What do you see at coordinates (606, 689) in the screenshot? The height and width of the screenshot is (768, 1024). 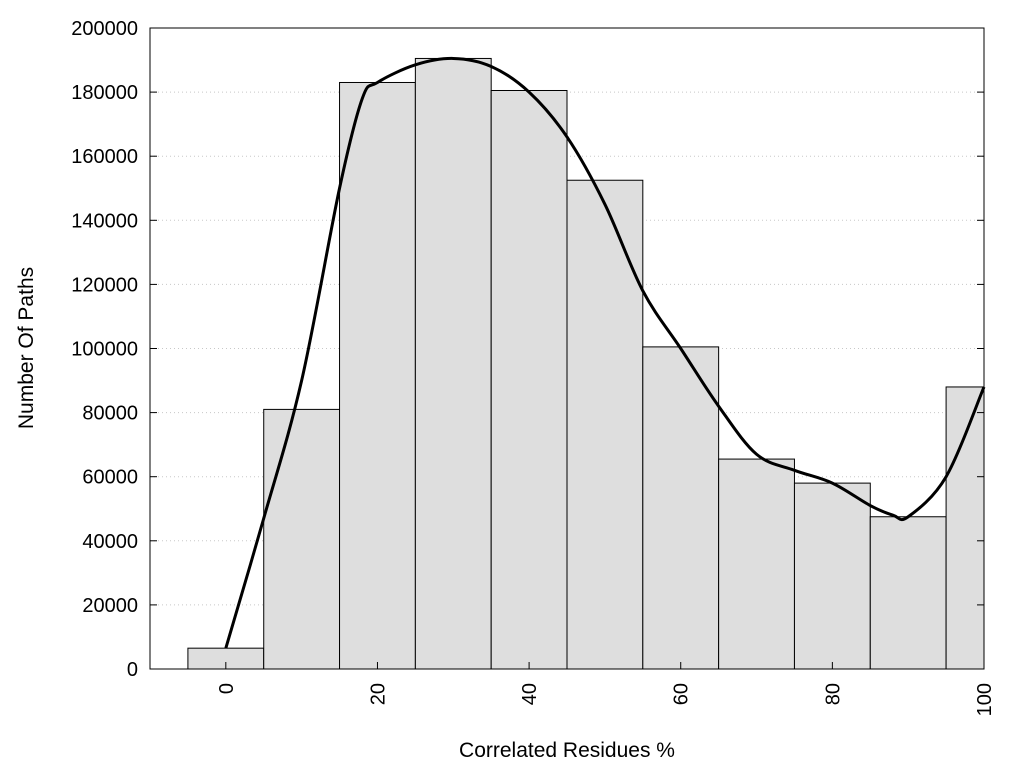 I see `x-axis: 0 20 40 60 80 100` at bounding box center [606, 689].